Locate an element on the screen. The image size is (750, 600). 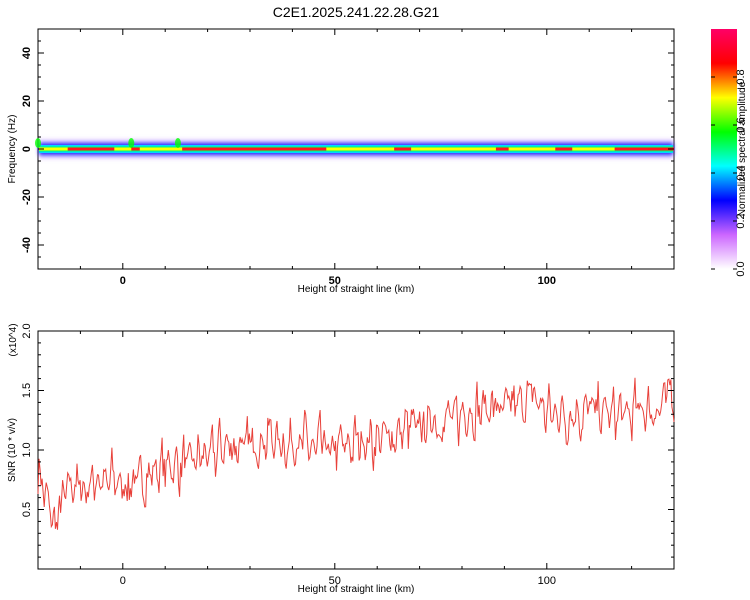
heatmap-y-tick-label: 20 is located at coordinates (27, 101).